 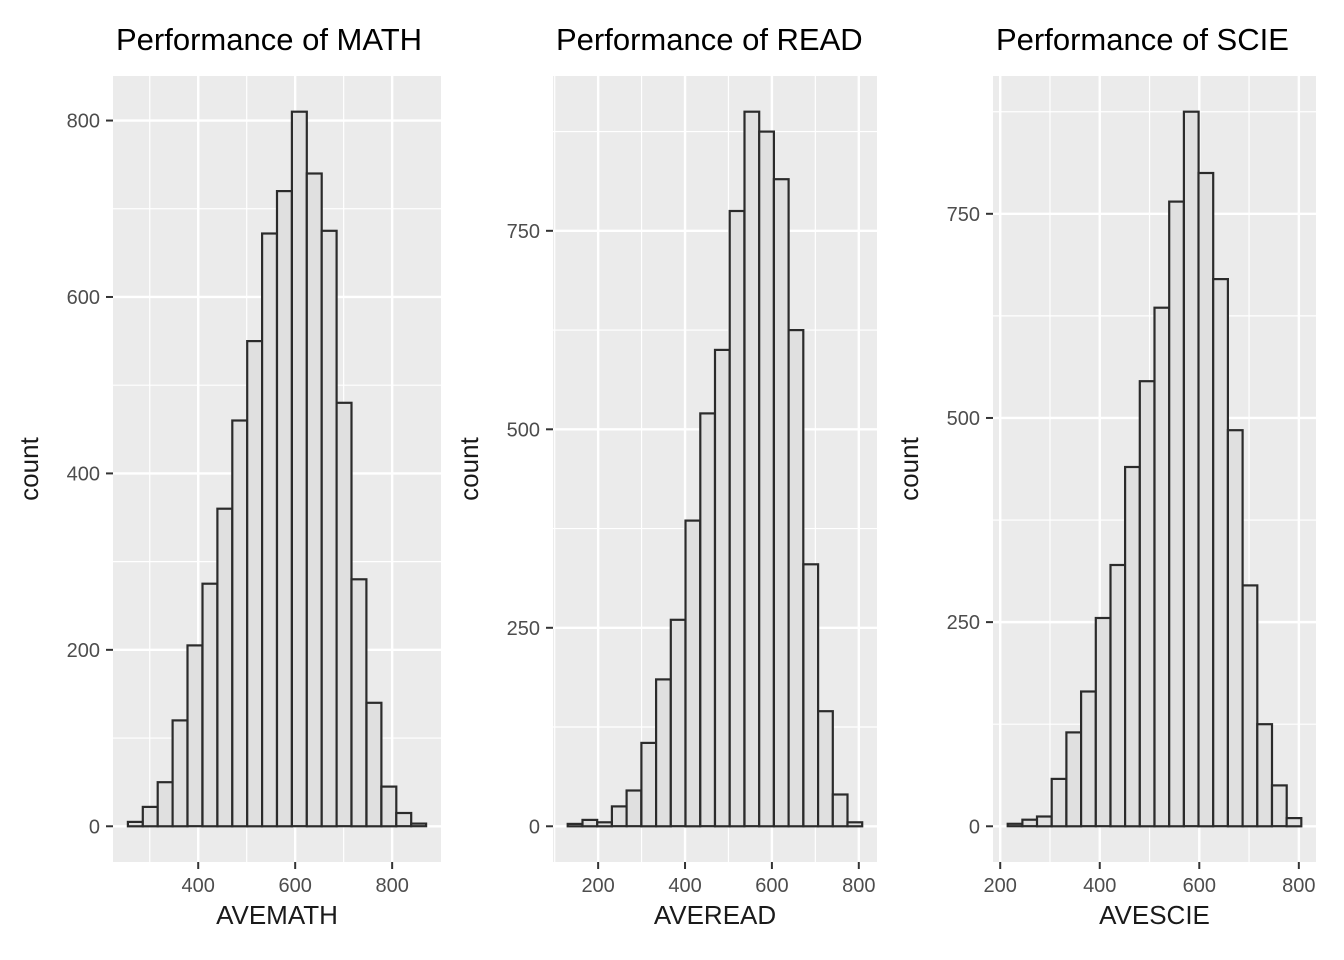 What do you see at coordinates (277, 915) in the screenshot?
I see `x-axis-title: AVEMATH` at bounding box center [277, 915].